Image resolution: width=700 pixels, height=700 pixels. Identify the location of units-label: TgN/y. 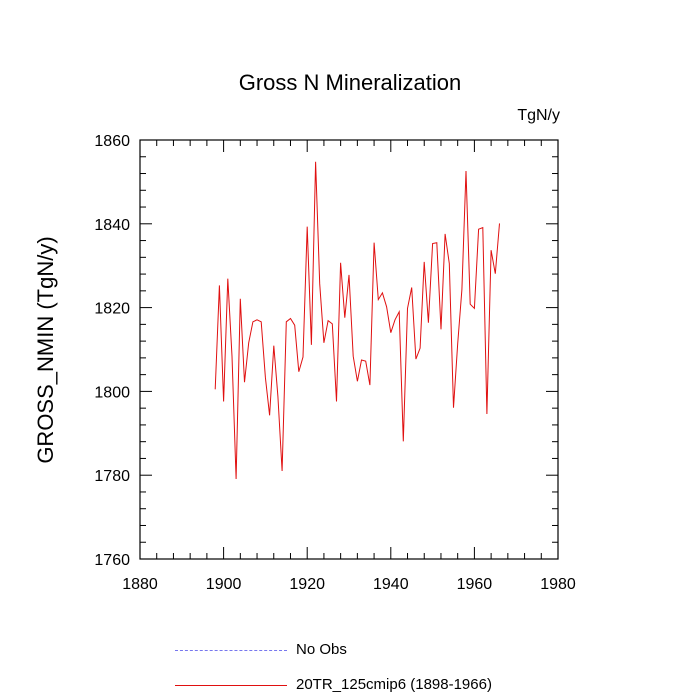
(538, 115).